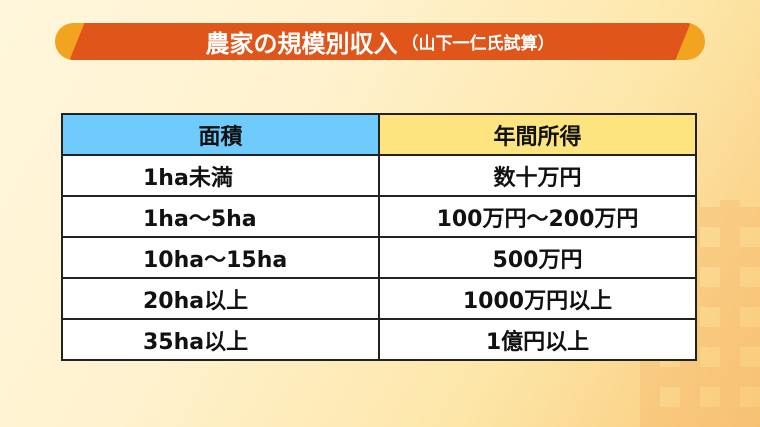  Describe the element at coordinates (220, 257) in the screenshot. I see `cell-area: 10ha～15ha` at that location.